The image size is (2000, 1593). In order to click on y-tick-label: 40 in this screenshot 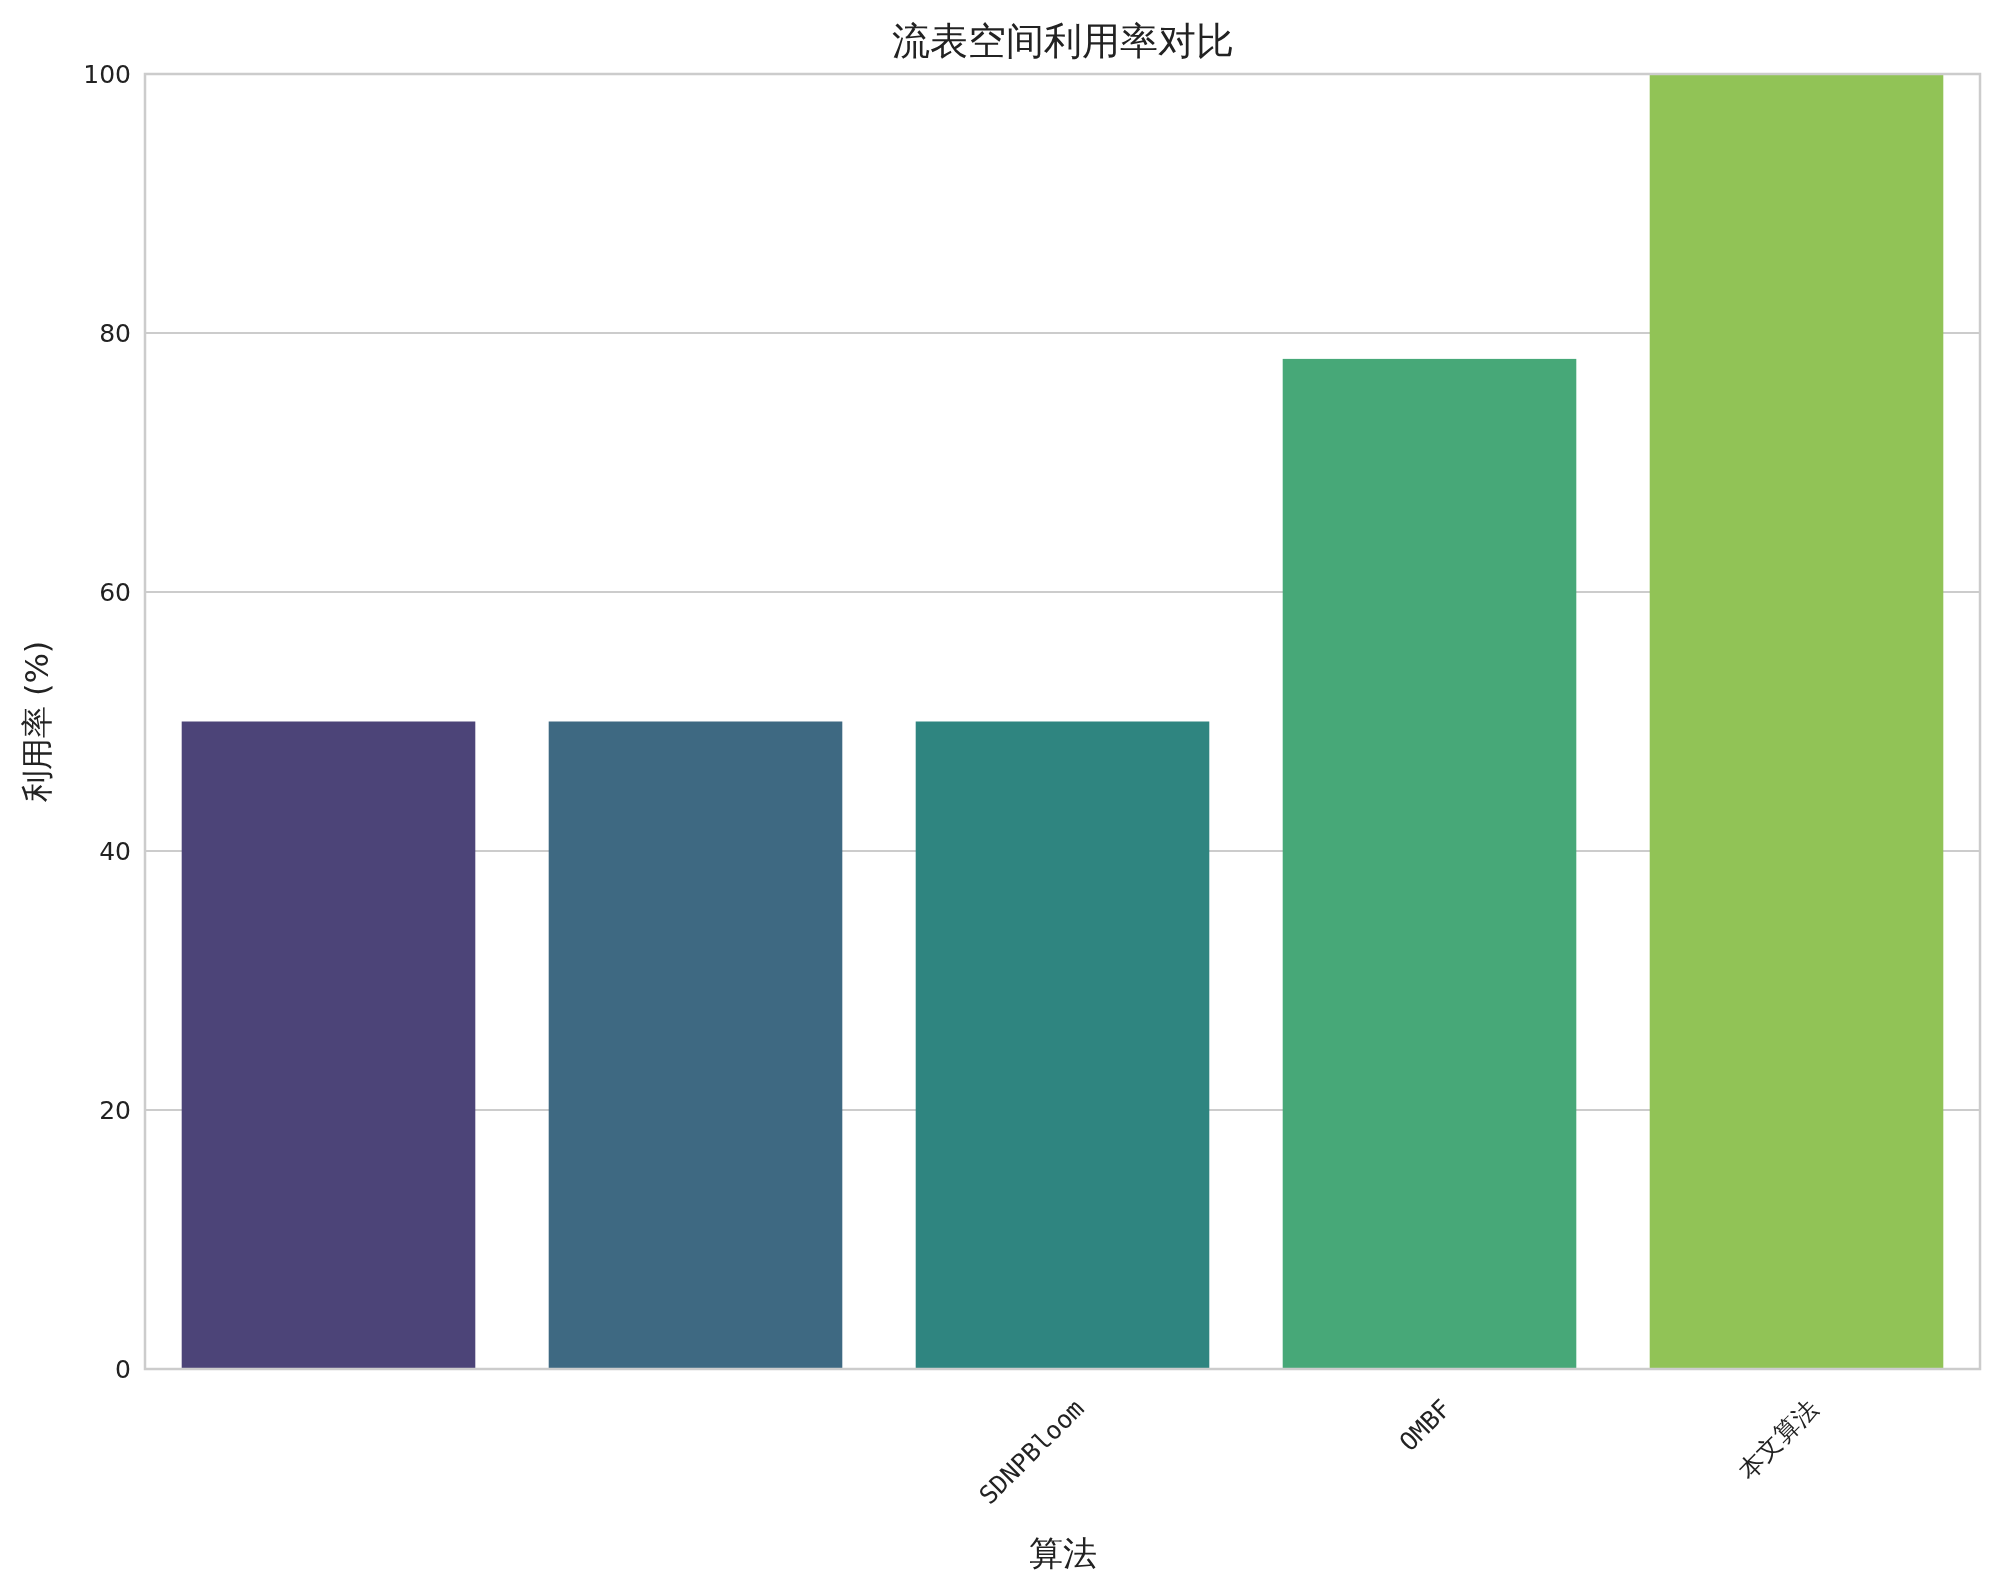, I will do `click(115, 851)`.